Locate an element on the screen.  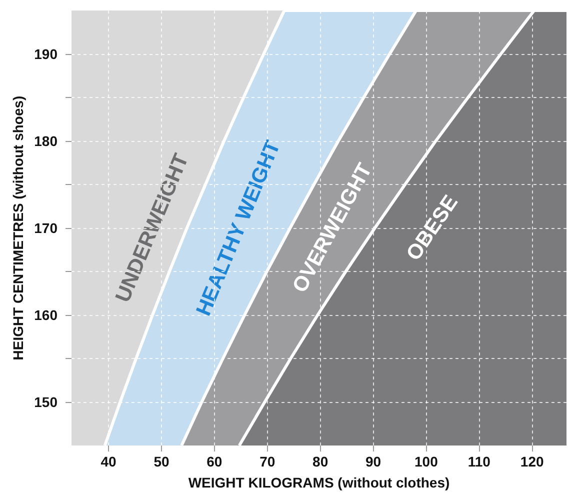
y-tick-label: 180 is located at coordinates (46, 141).